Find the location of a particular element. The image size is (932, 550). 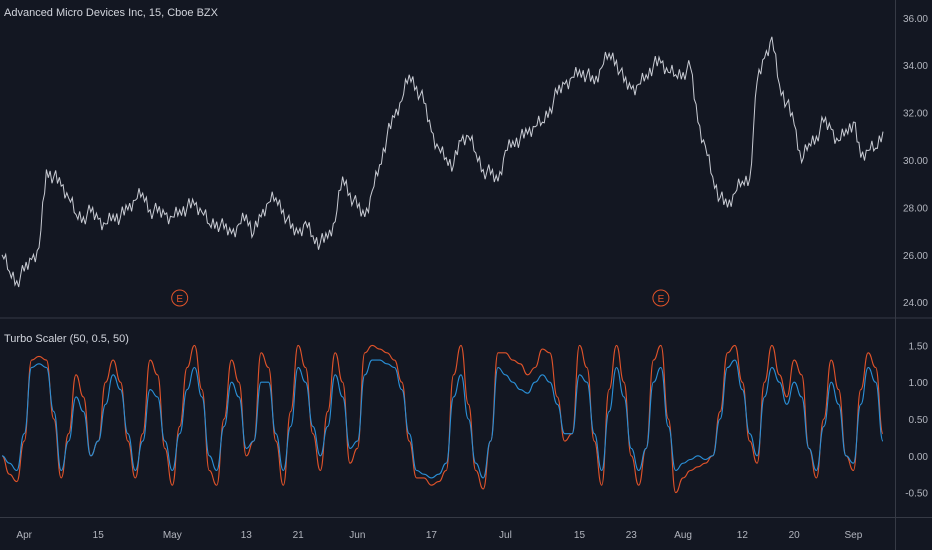

time-tick-label: Aug is located at coordinates (683, 535).